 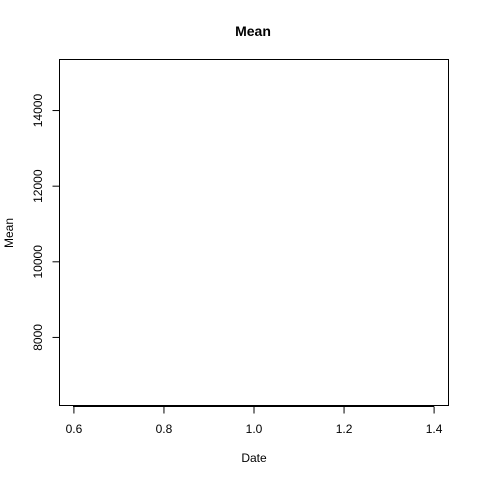 I want to click on x-tick-label: 1.4, so click(x=434, y=429).